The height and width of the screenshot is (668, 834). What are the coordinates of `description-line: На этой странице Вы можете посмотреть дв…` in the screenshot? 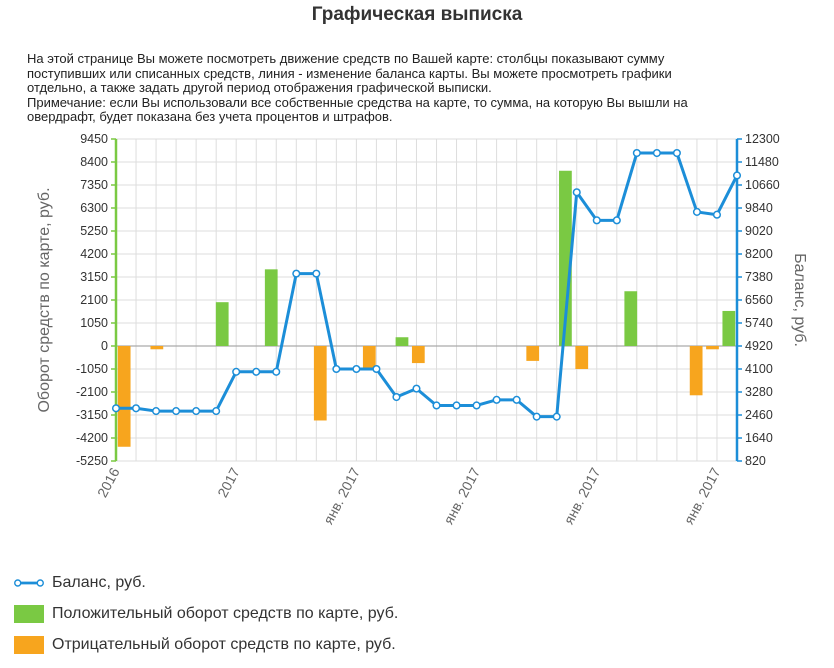 It's located at (346, 58).